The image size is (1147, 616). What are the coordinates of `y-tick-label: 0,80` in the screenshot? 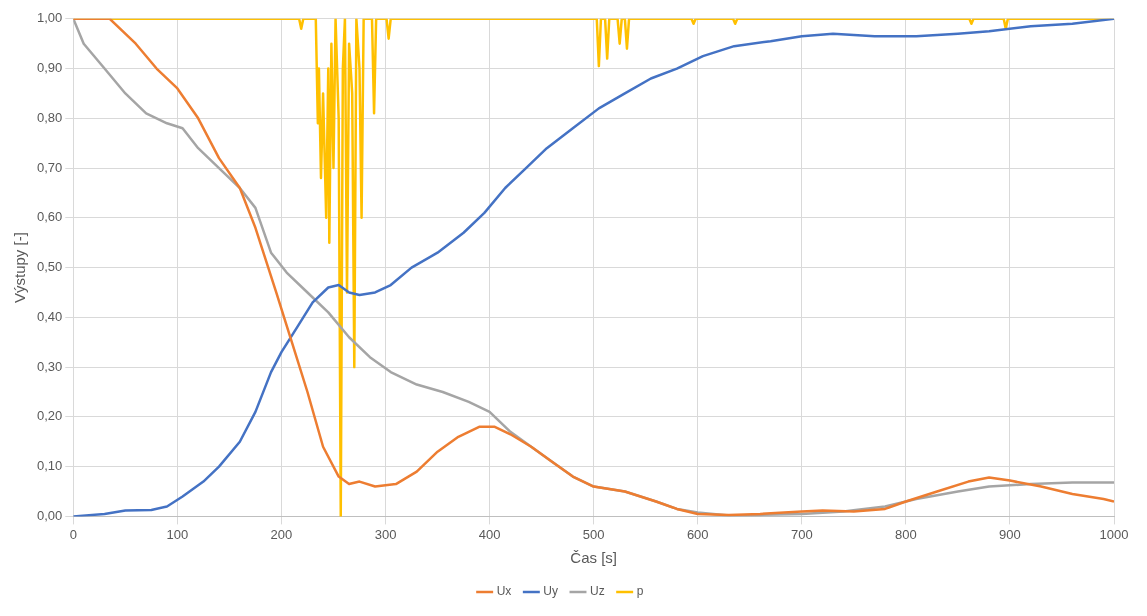 It's located at (49, 117).